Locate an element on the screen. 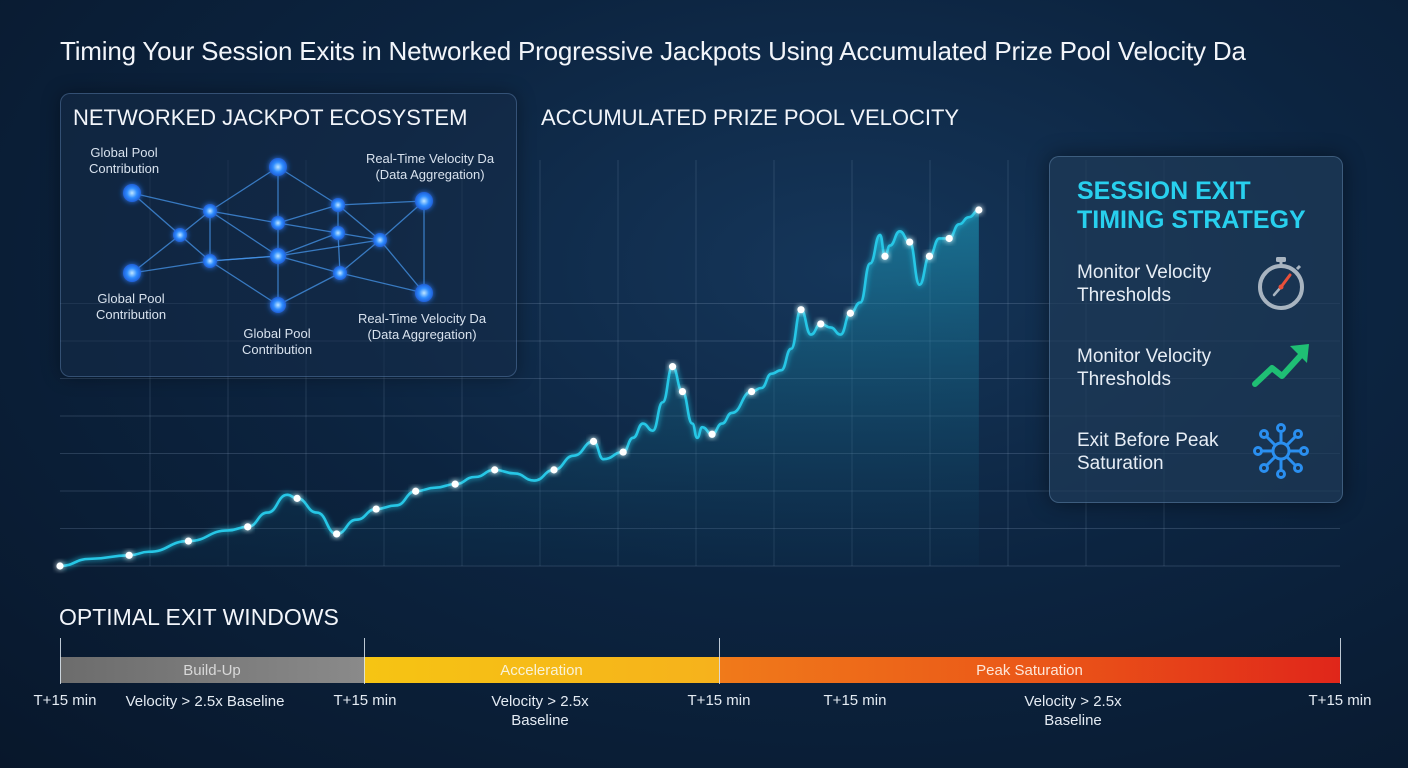 This screenshot has height=768, width=1408. strategy-title: SESSION EXIT TIMING STRATEGY is located at coordinates (1191, 205).